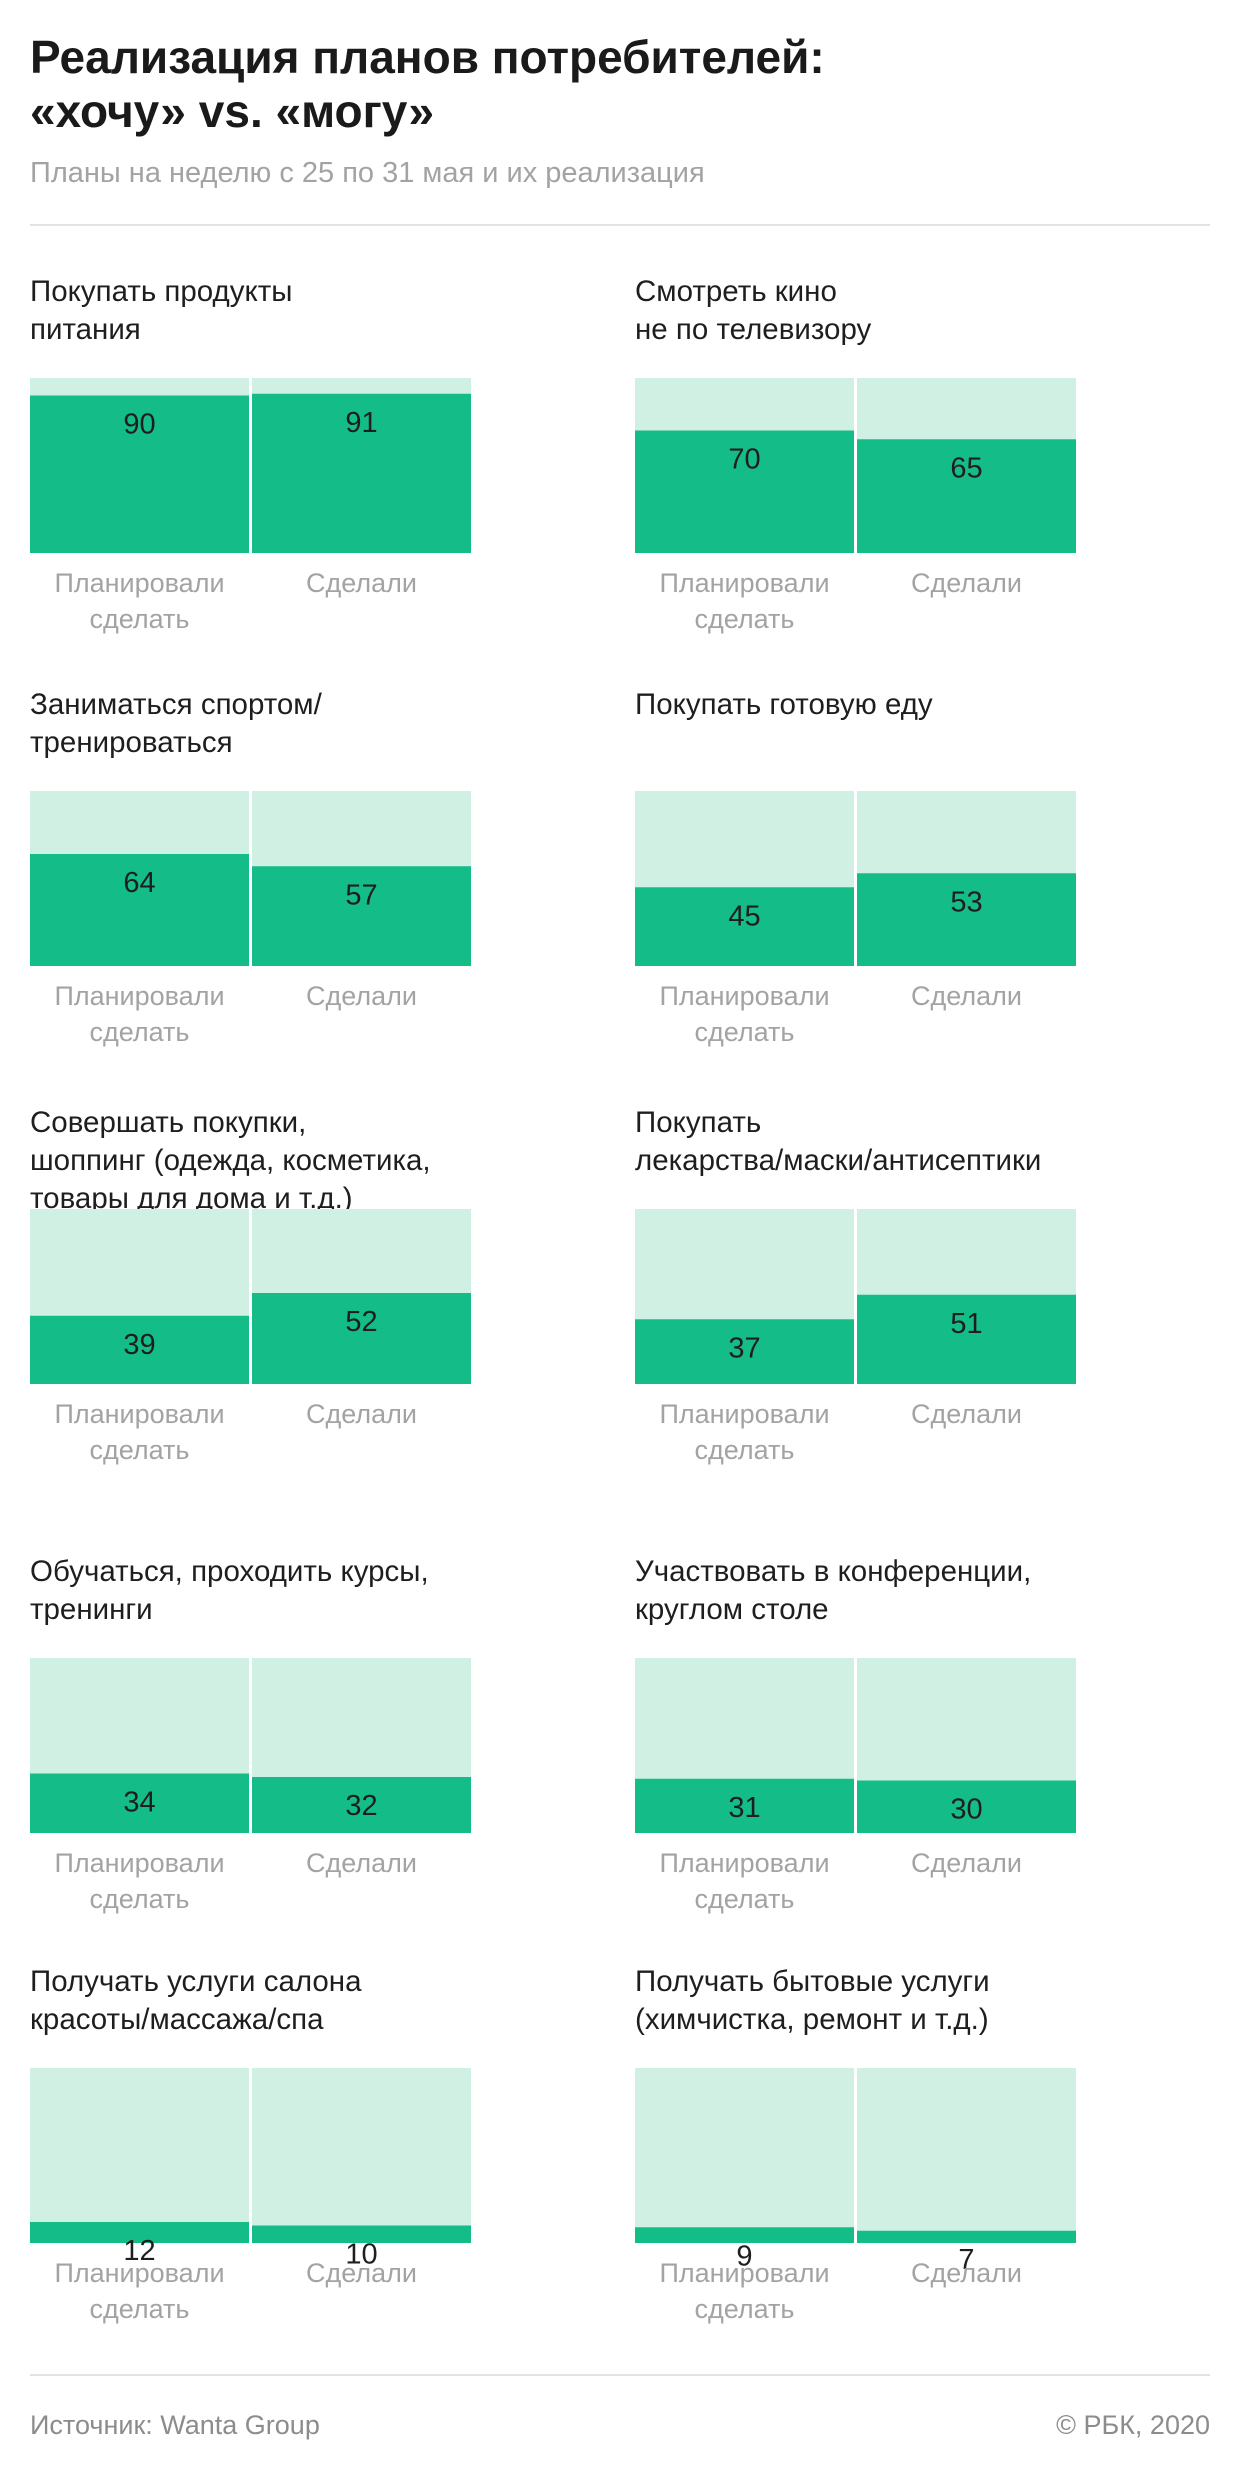  What do you see at coordinates (966, 468) in the screenshot?
I see `bar-value-label: 65` at bounding box center [966, 468].